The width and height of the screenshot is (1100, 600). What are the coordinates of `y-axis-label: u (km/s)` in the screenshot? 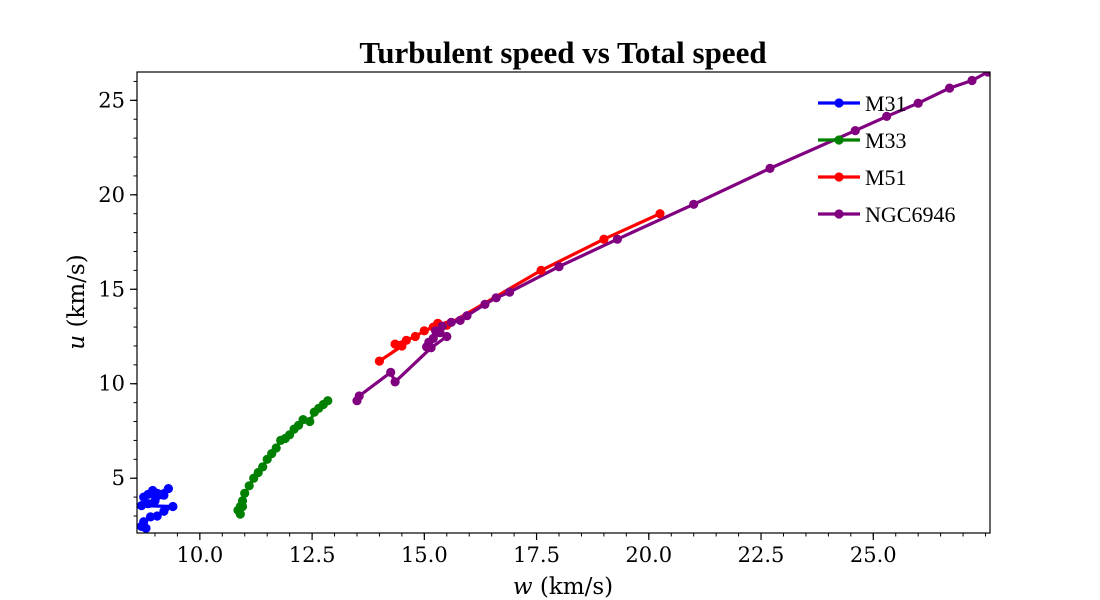 It's located at (77, 301).